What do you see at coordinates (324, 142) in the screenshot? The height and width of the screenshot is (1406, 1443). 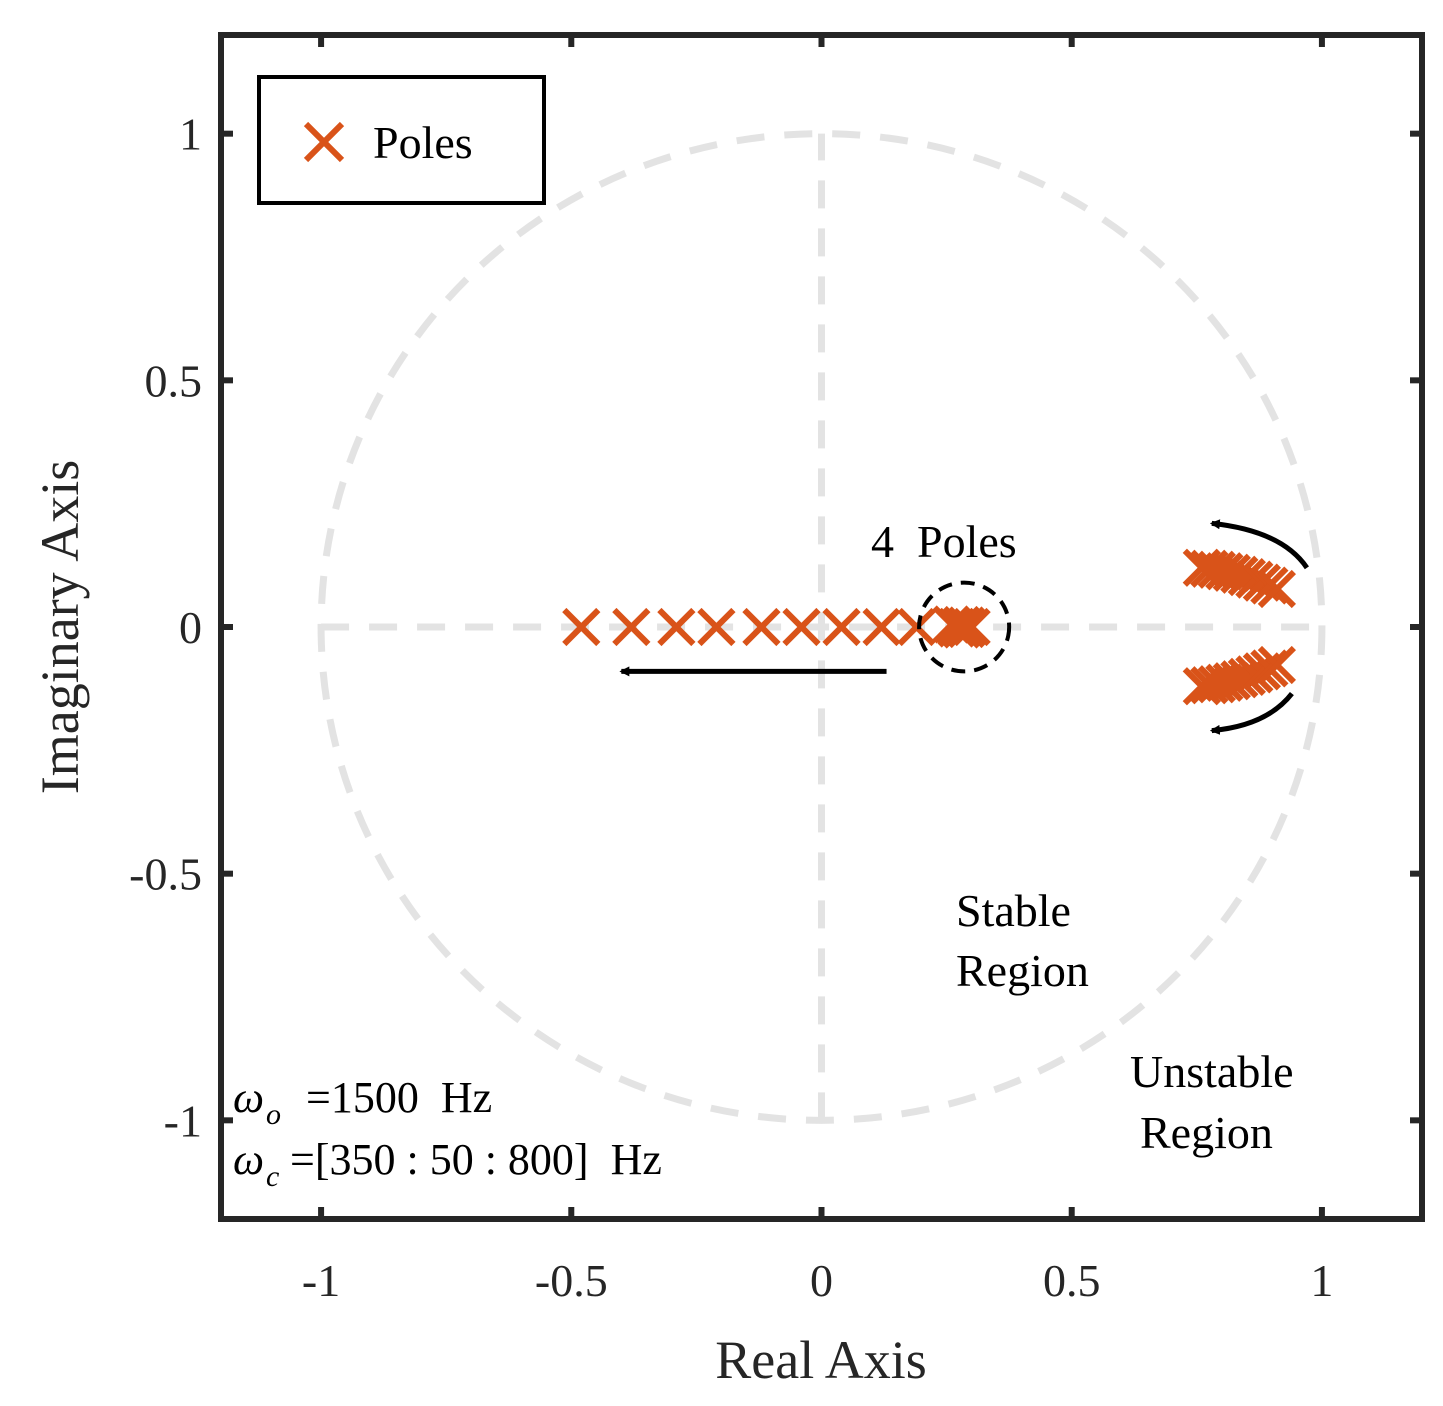 I see `legend-marker-x` at bounding box center [324, 142].